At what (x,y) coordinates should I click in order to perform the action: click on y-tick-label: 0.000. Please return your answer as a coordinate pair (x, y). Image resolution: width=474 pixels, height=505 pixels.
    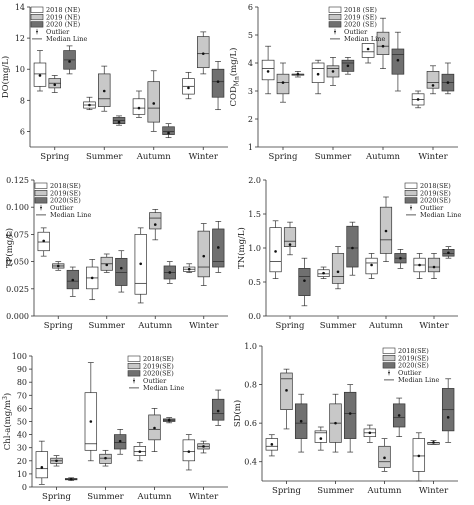
    Looking at the image, I should click on (17, 316).